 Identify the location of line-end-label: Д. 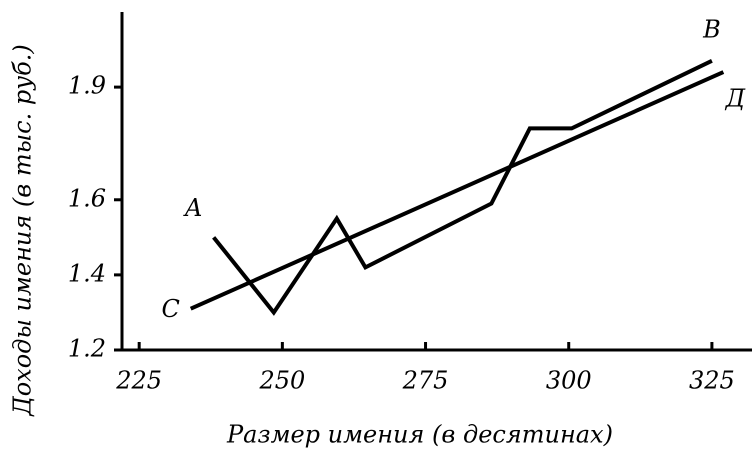
(735, 99).